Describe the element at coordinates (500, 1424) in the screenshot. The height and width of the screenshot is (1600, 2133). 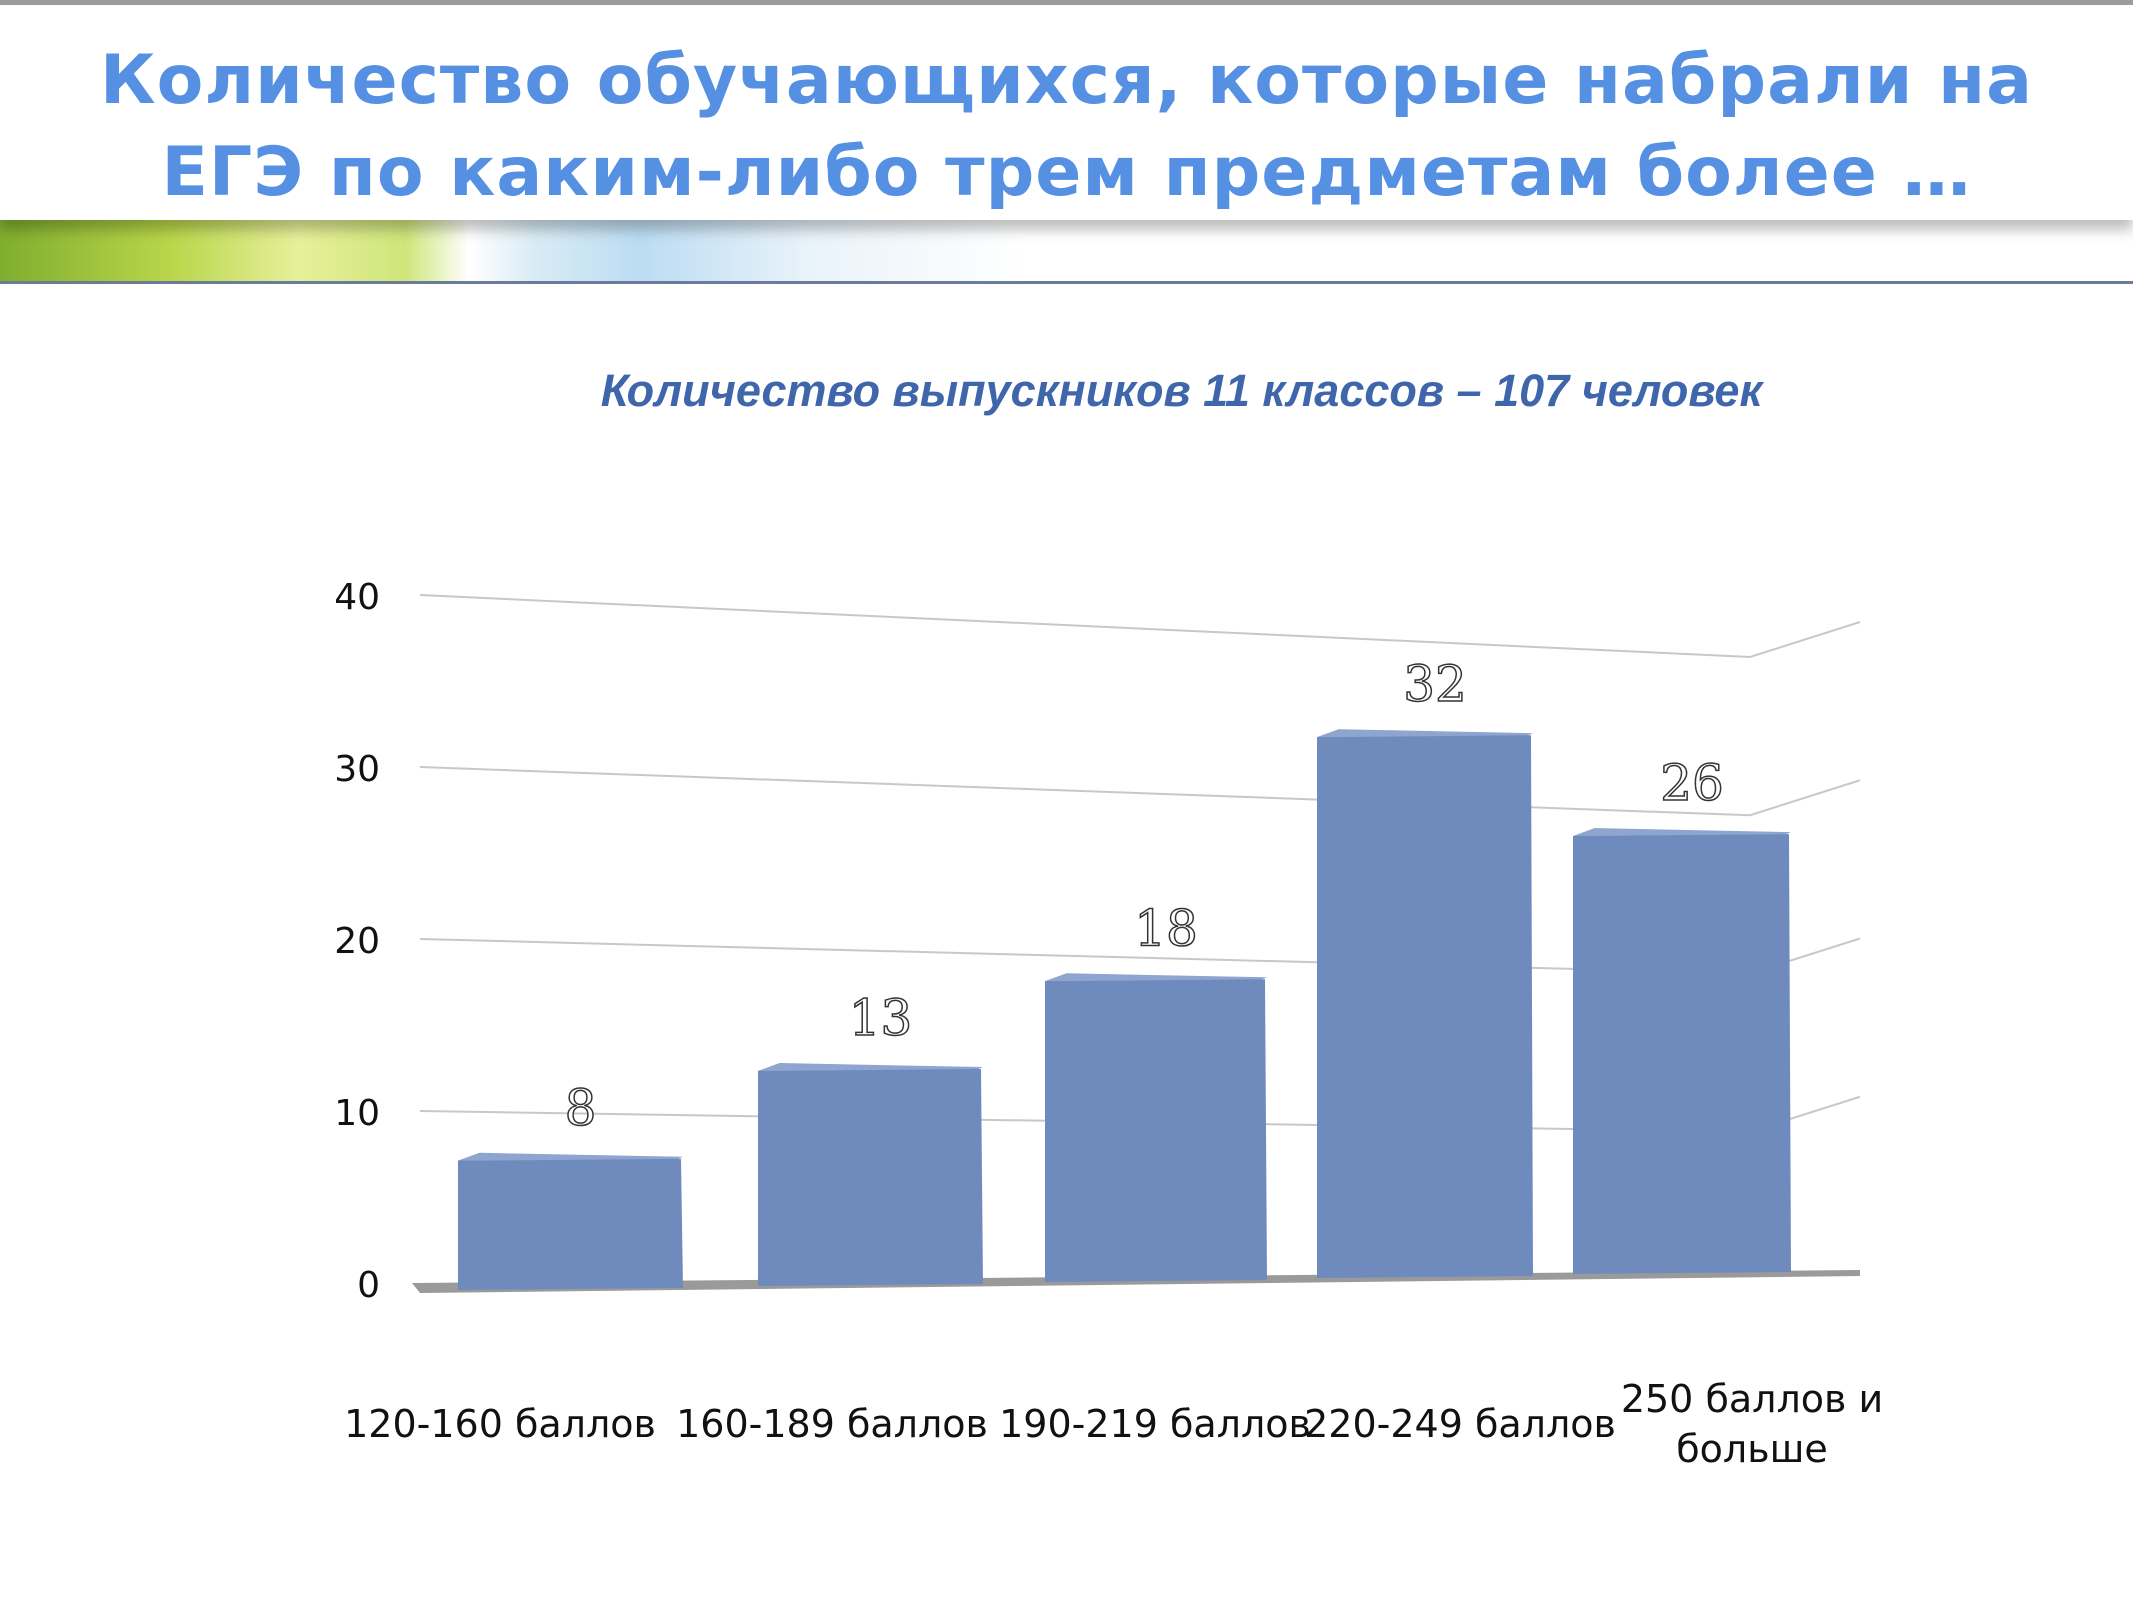
I see `x-tick-label: 120-160 баллов` at that location.